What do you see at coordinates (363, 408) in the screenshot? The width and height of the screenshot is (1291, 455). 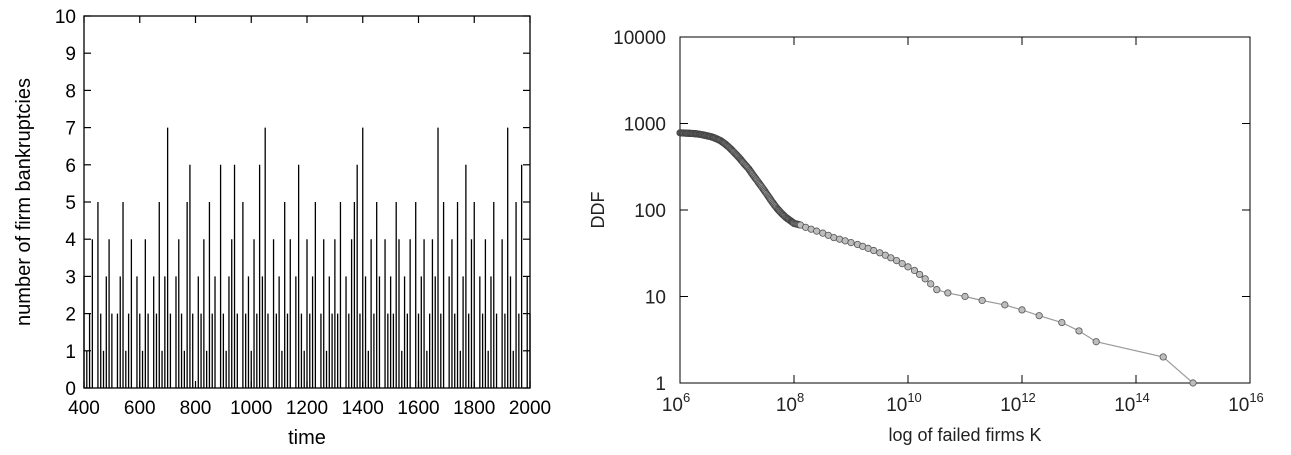 I see `x-tick-label: 1400` at bounding box center [363, 408].